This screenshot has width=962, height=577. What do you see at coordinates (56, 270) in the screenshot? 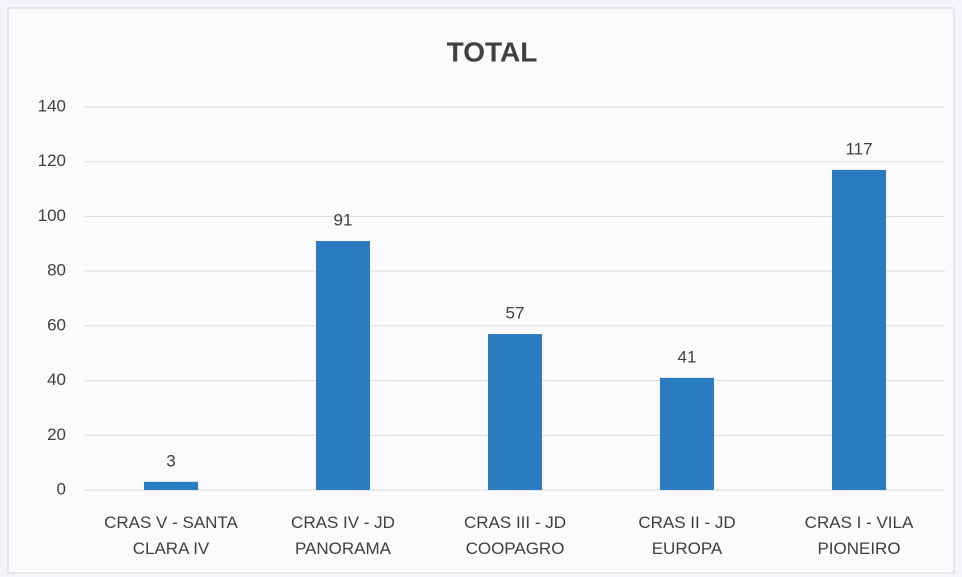
I see `y-tick-label: 80` at bounding box center [56, 270].